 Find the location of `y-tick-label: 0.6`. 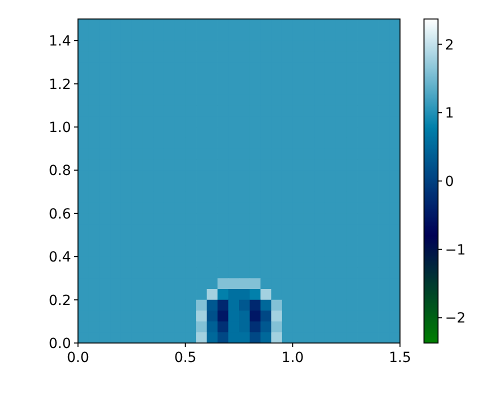

y-tick-label: 0.6 is located at coordinates (60, 214).